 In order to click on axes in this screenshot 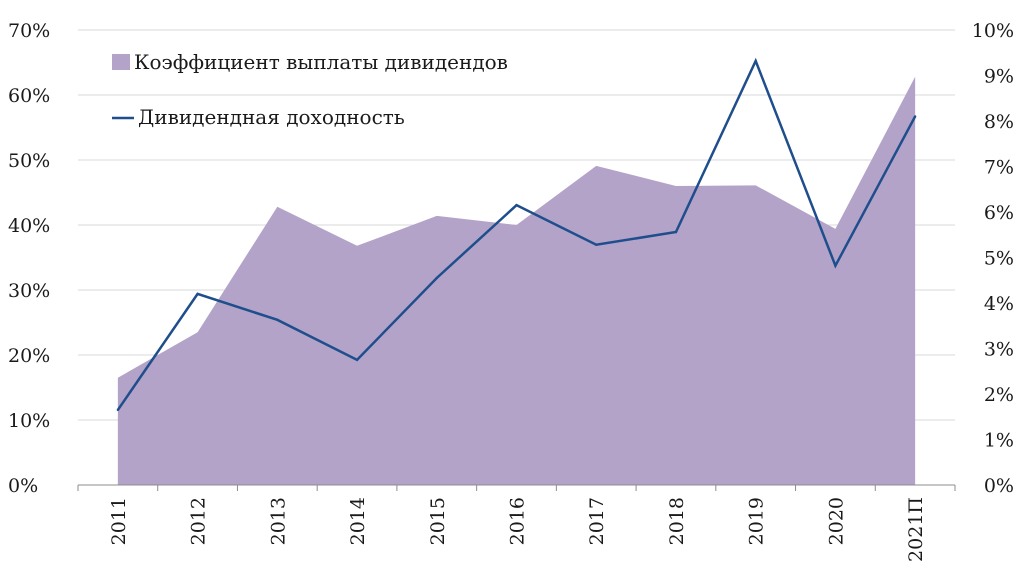, I will do `click(516, 487)`.